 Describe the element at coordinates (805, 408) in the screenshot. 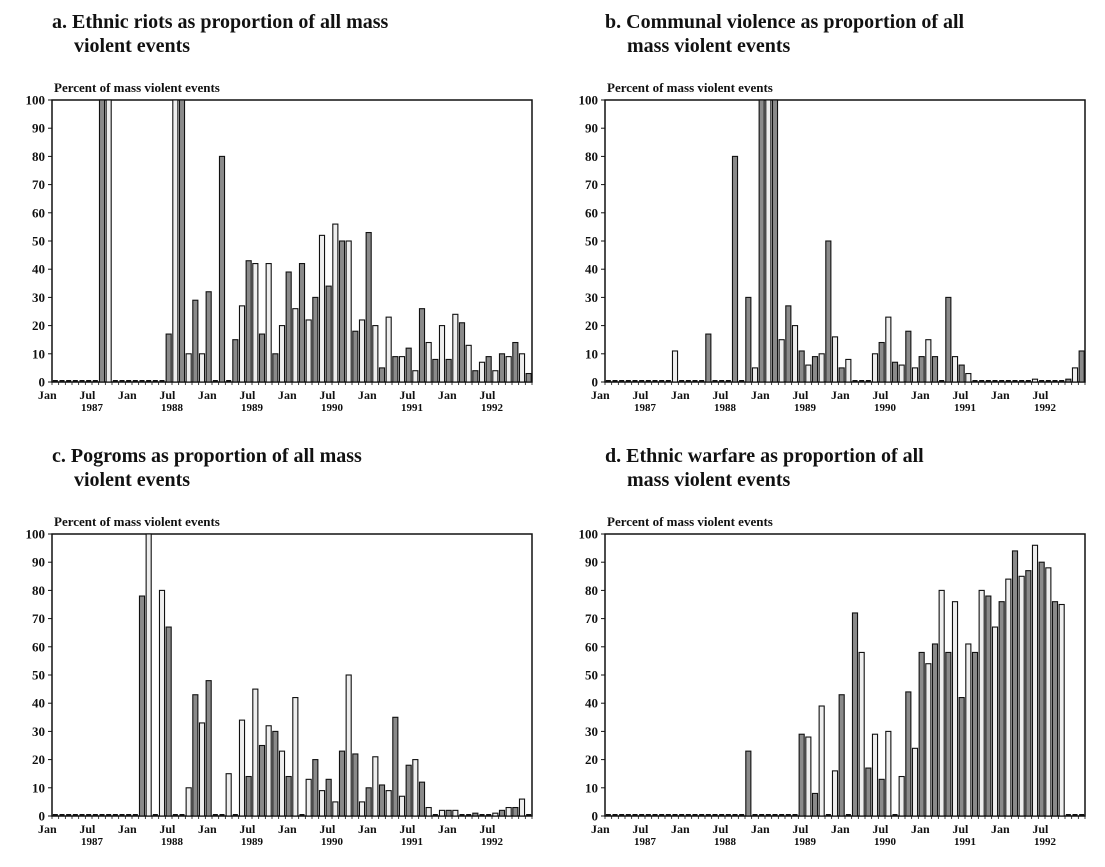

I see `x-year-label: 1989` at that location.